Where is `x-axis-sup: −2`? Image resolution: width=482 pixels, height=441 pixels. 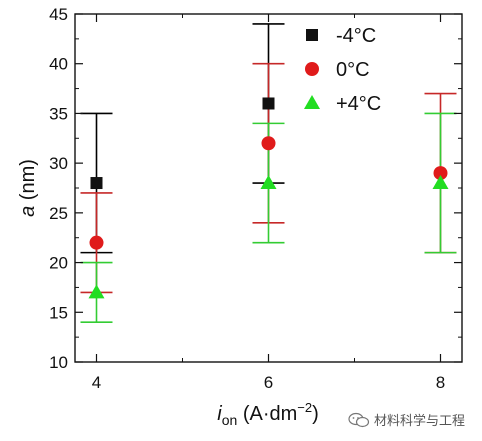 x-axis-sup: −2 is located at coordinates (304, 407).